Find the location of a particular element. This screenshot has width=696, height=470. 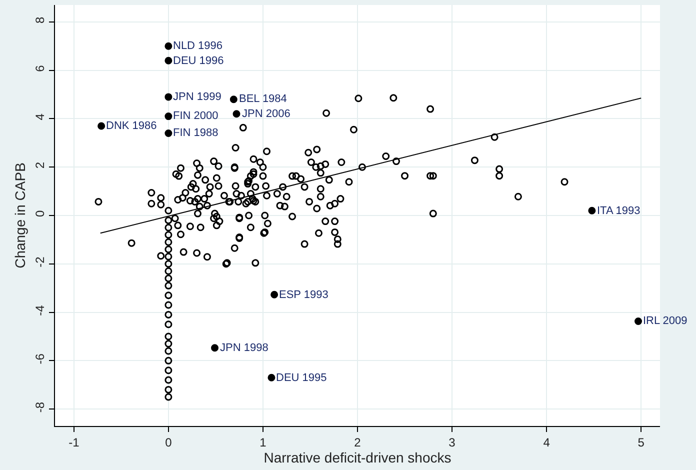

annotation: DEU 1996 is located at coordinates (198, 61).